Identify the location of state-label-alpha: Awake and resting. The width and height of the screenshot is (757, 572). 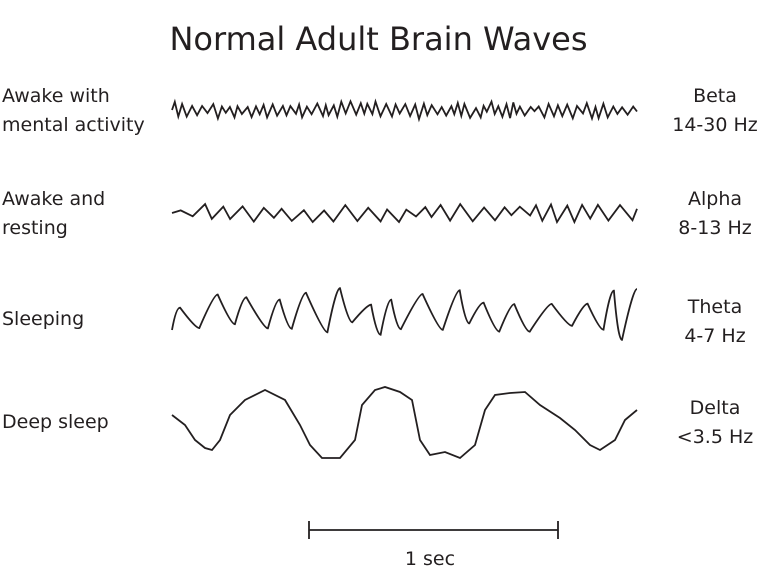
(53, 214).